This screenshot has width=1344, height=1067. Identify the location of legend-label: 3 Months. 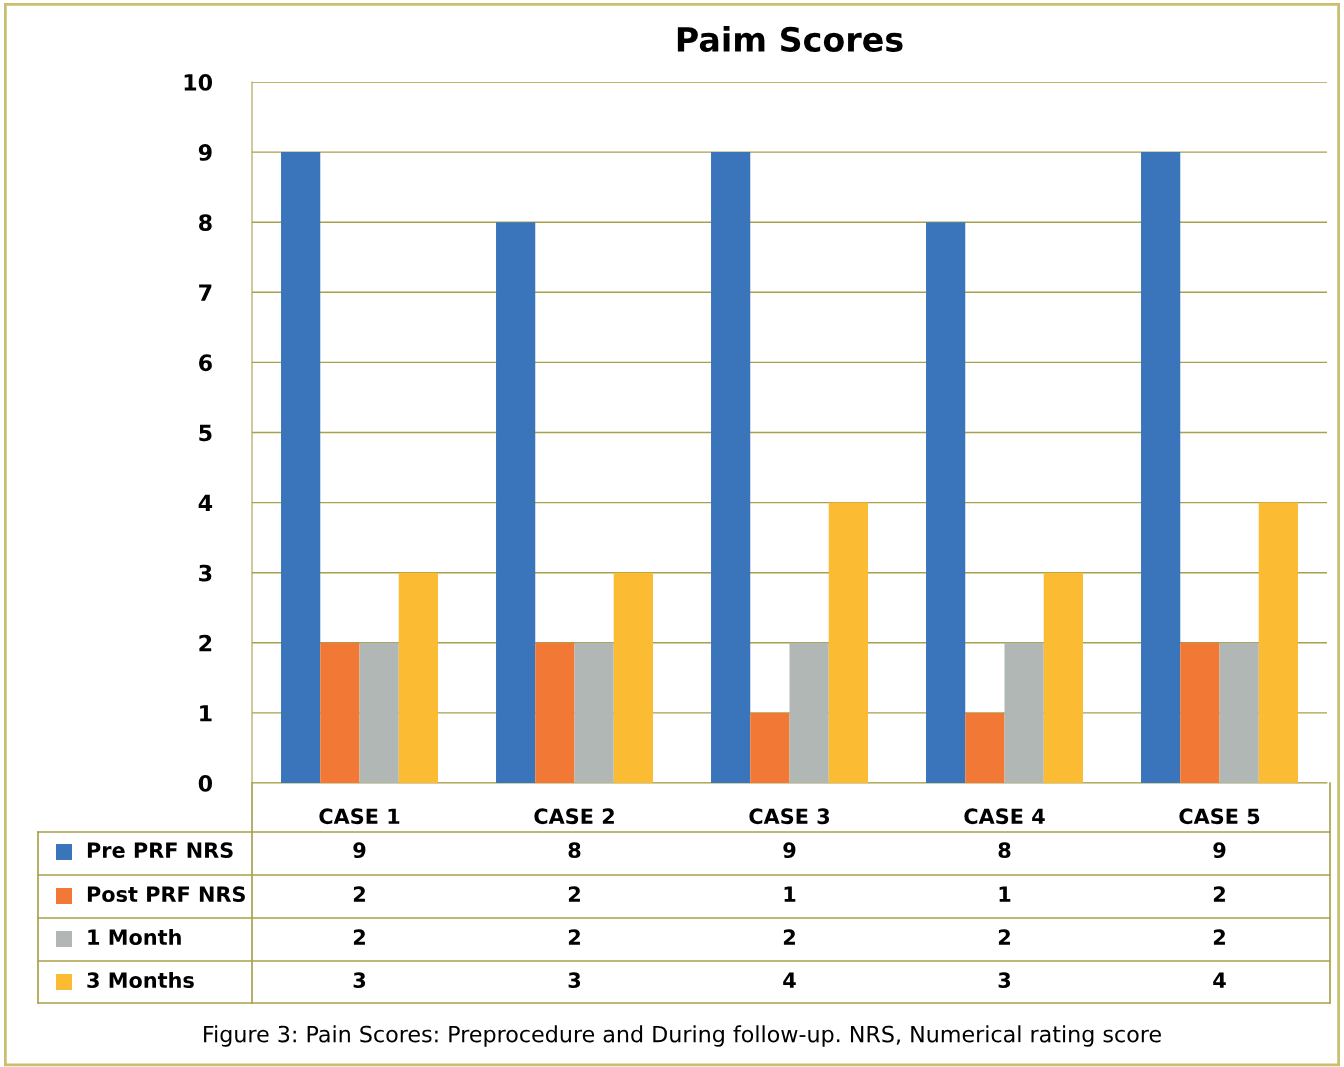
(140, 980).